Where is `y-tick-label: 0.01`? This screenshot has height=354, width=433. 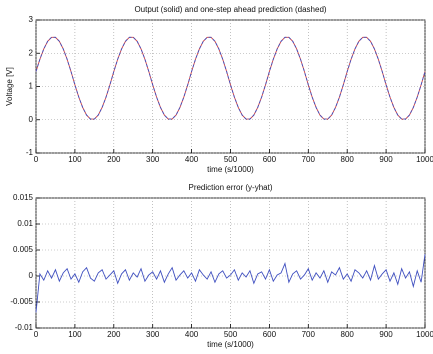
y-tick-label: 0.01 is located at coordinates (25, 223).